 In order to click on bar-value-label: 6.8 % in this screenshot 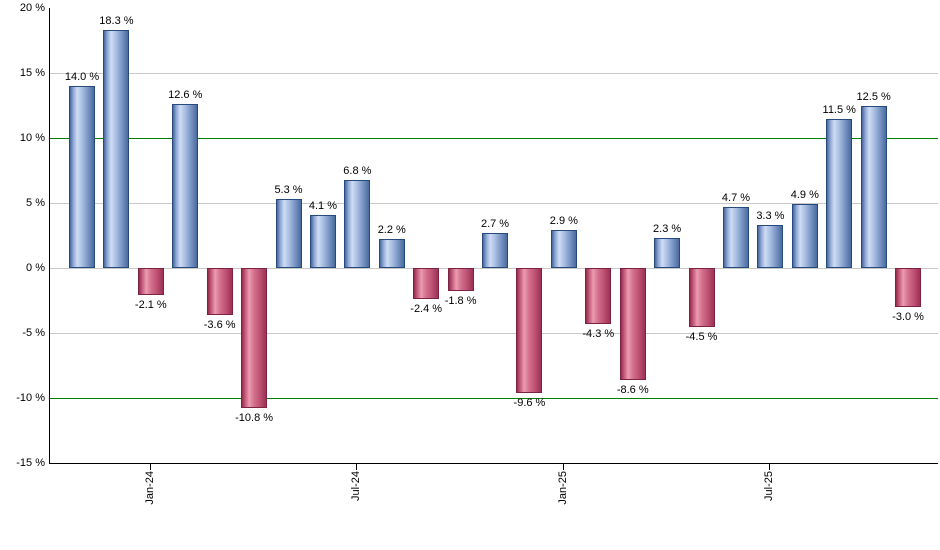, I will do `click(357, 170)`.